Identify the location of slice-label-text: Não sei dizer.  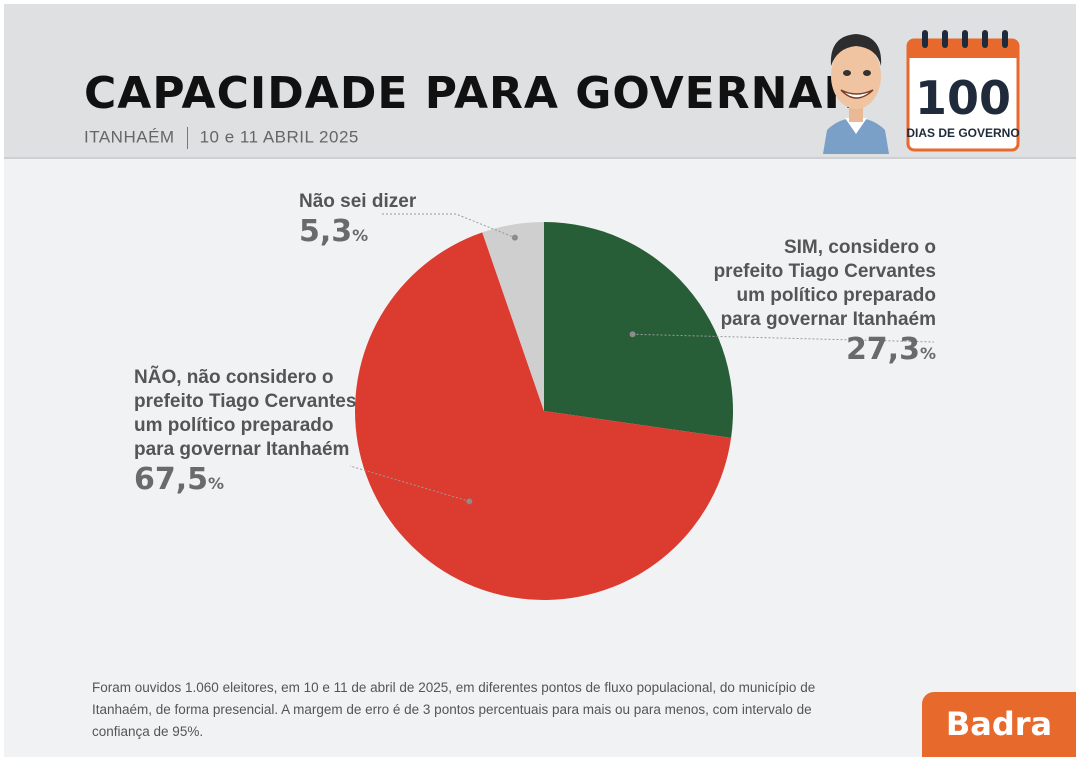
(358, 201).